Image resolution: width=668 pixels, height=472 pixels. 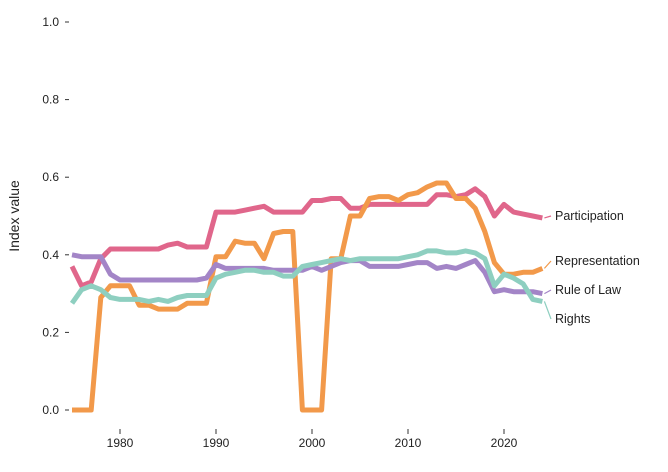 I want to click on series-label: Participation, so click(x=589, y=216).